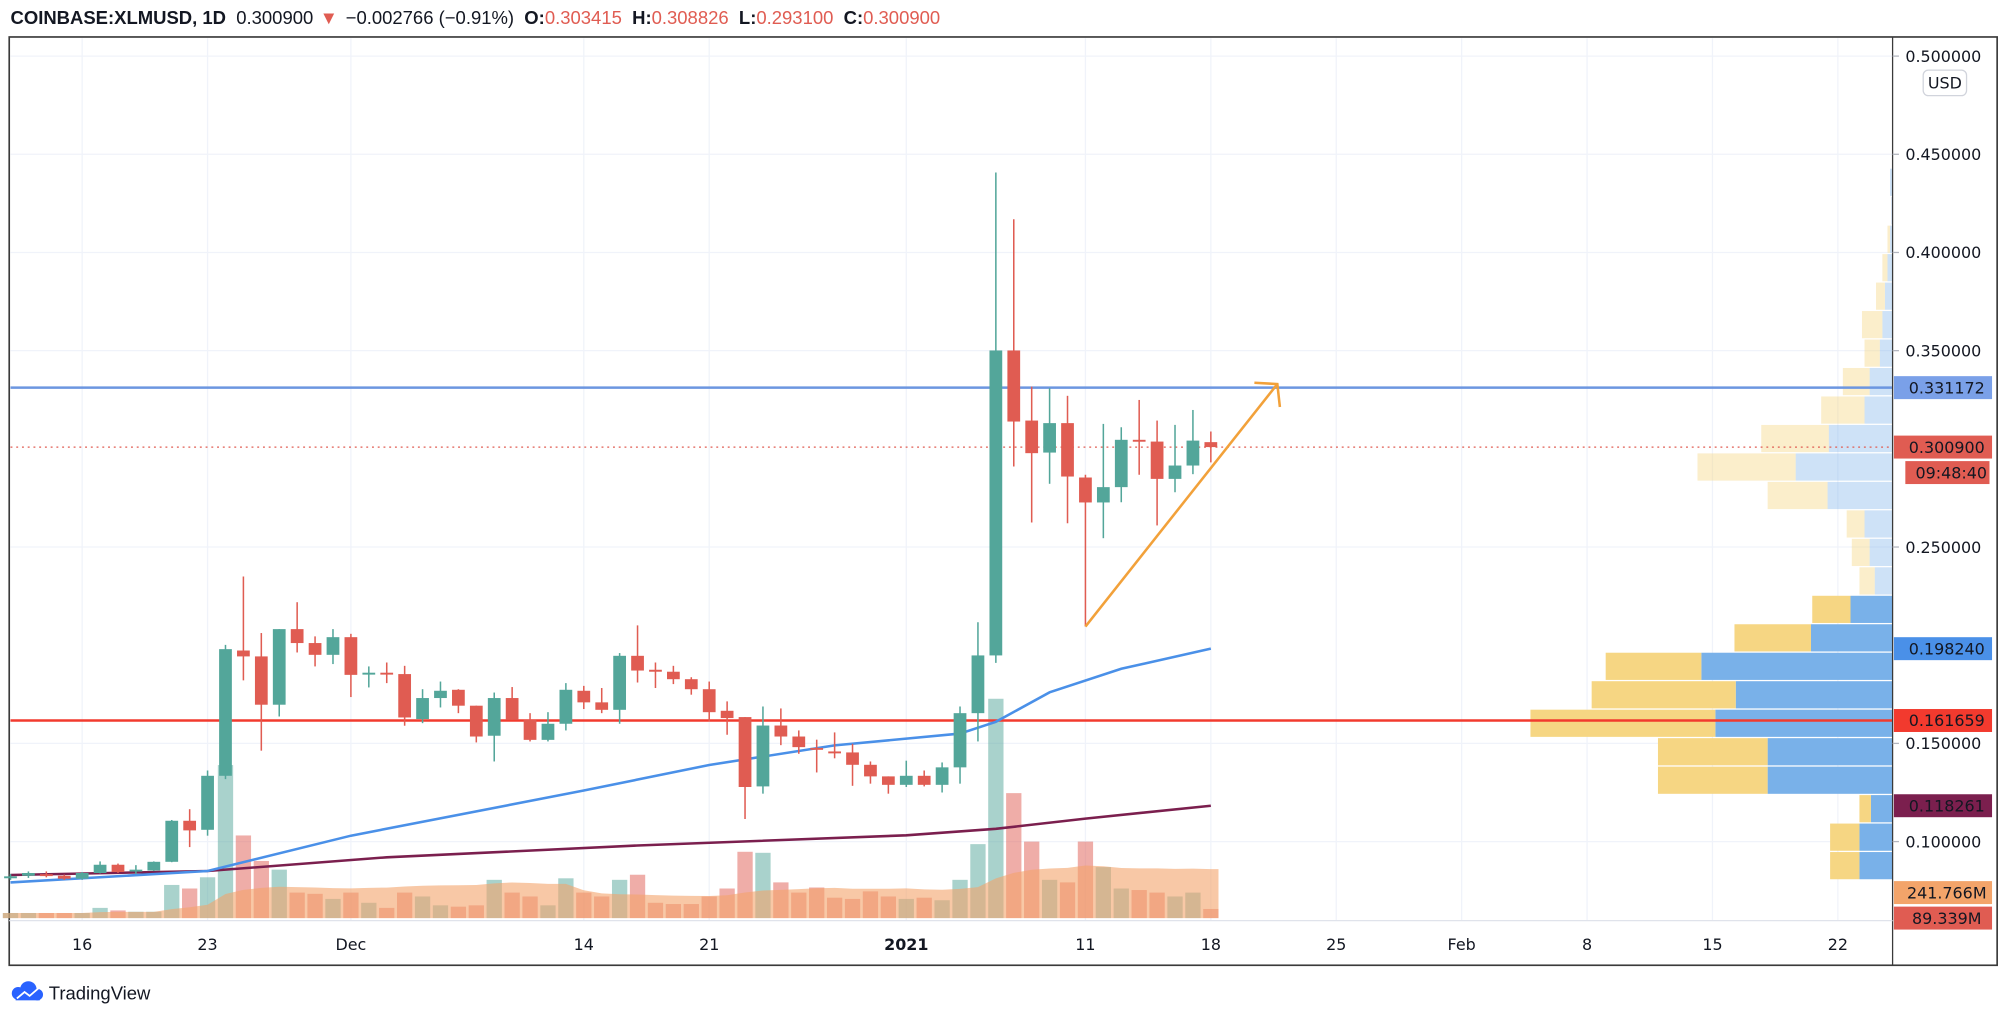  What do you see at coordinates (1943, 806) in the screenshot?
I see `price-label-ma_slow: 0.118261` at bounding box center [1943, 806].